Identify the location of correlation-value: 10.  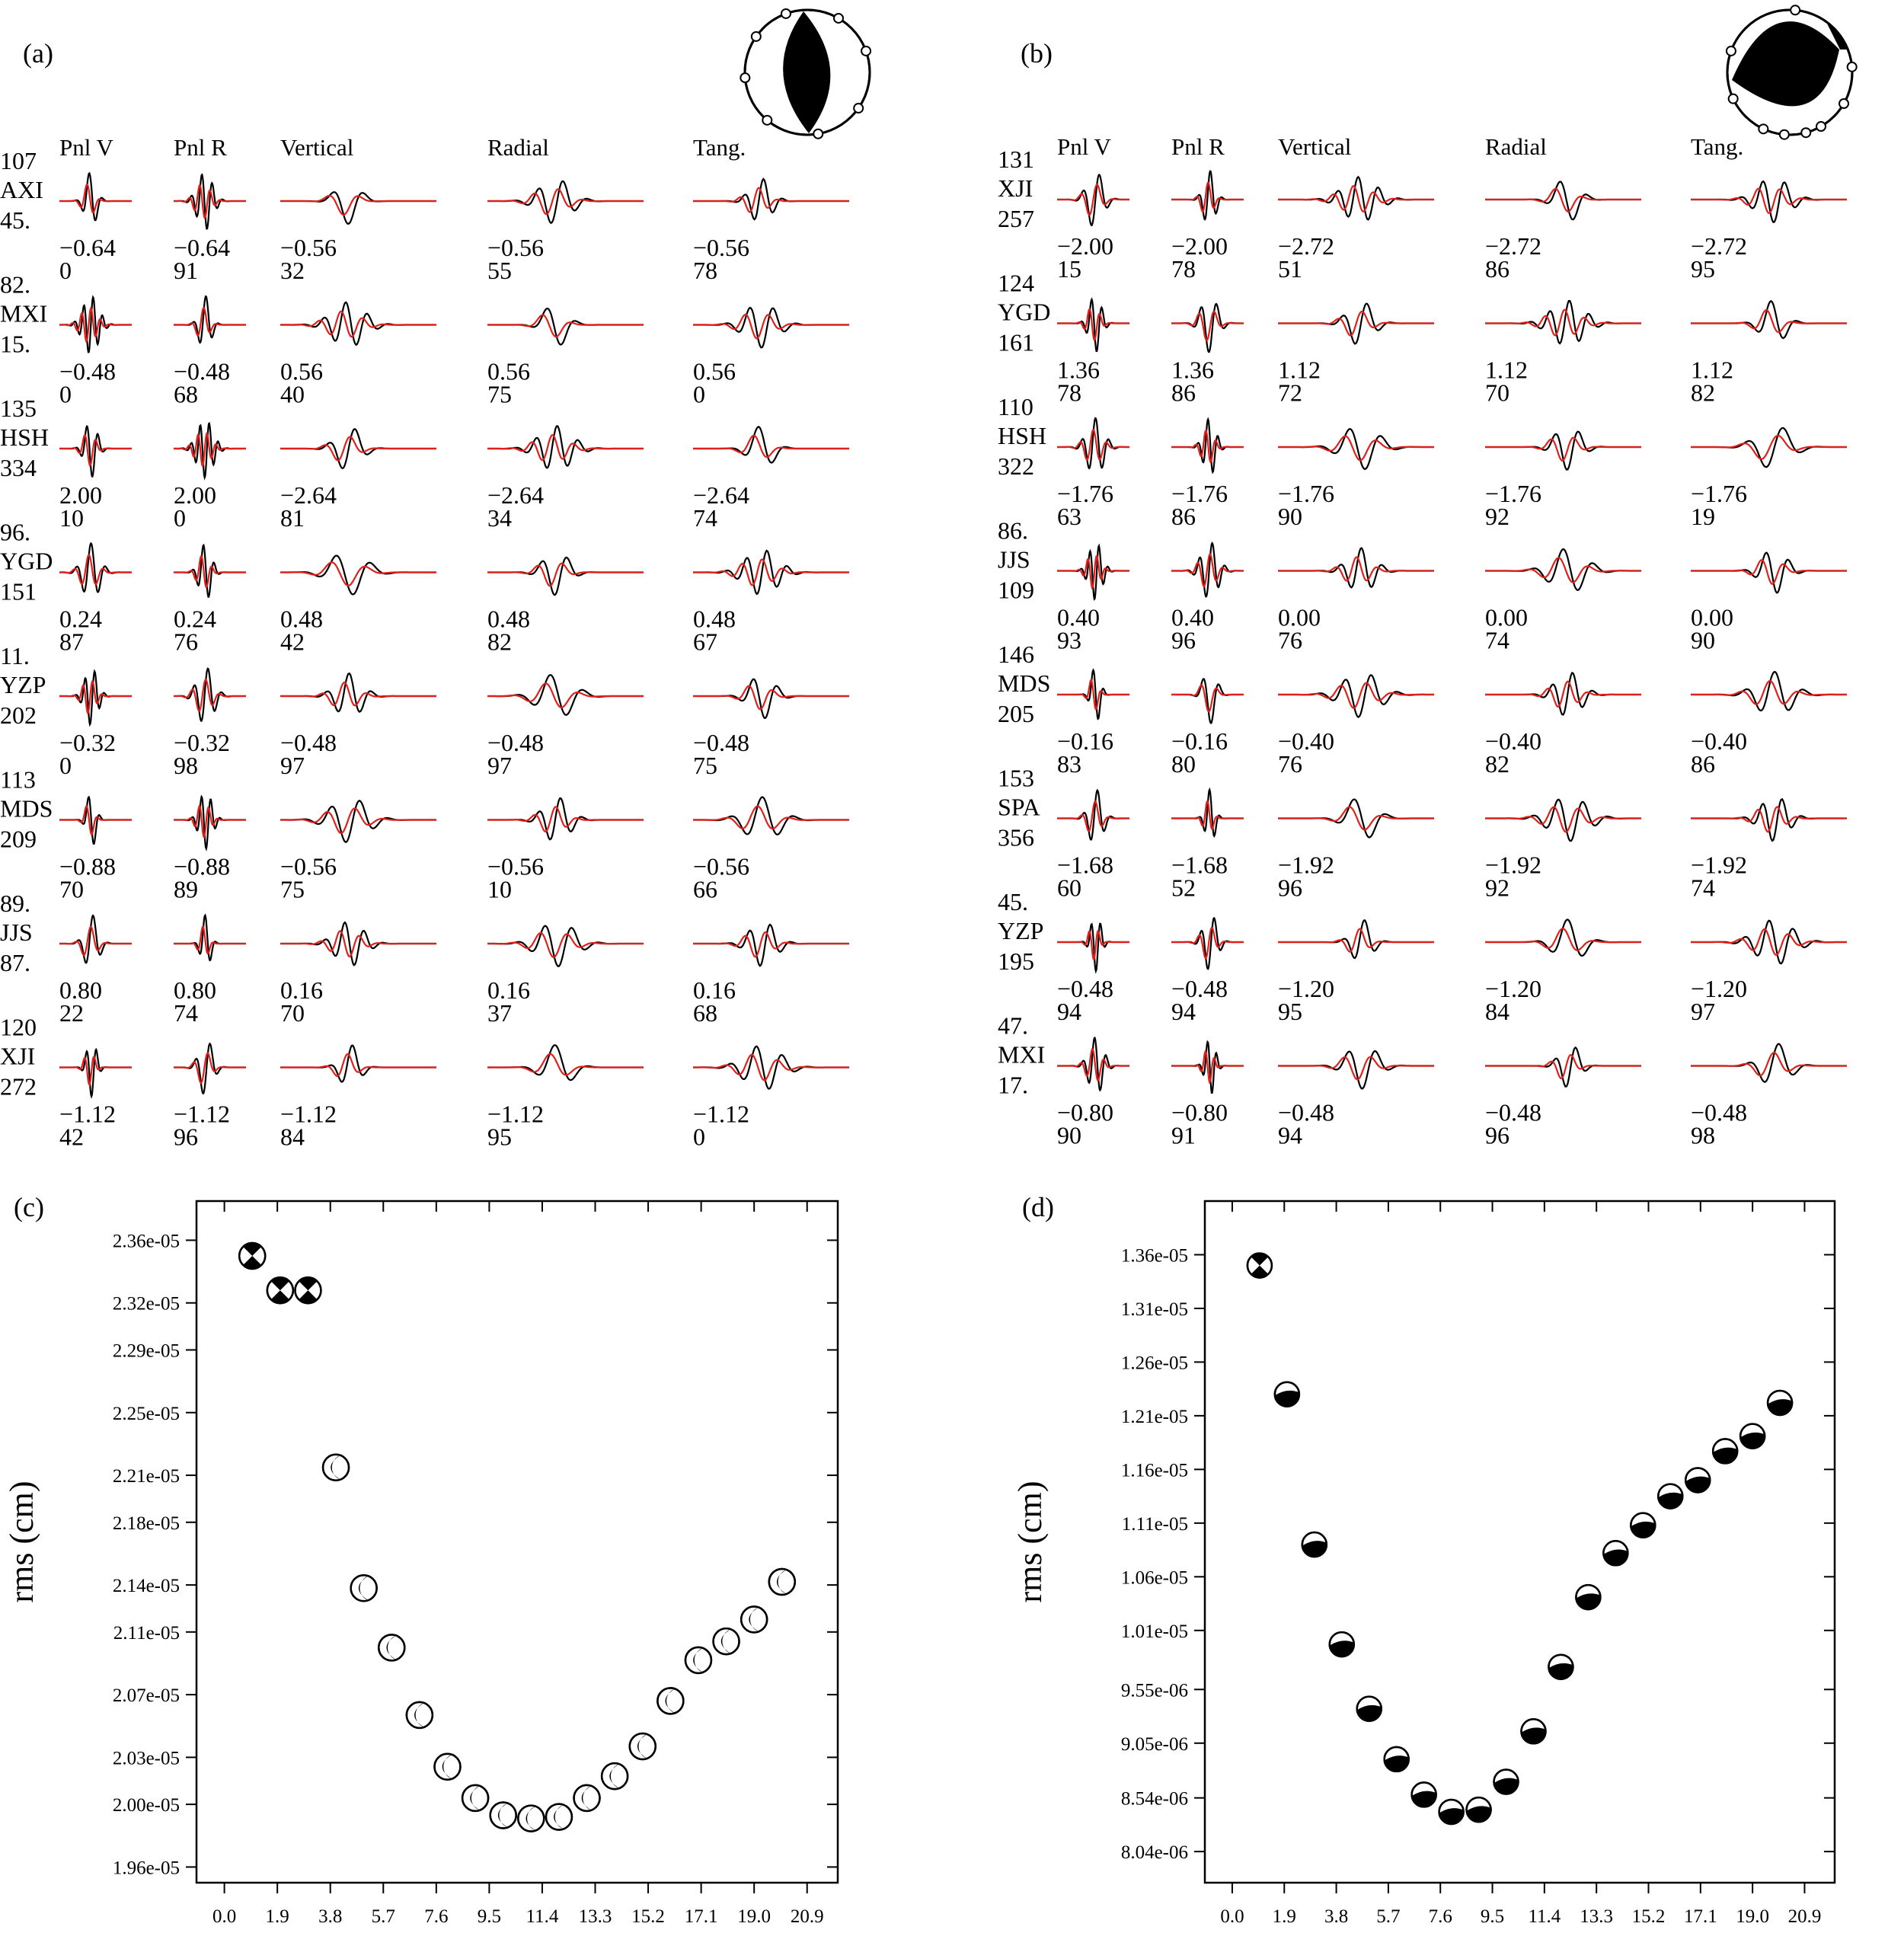
(500, 889).